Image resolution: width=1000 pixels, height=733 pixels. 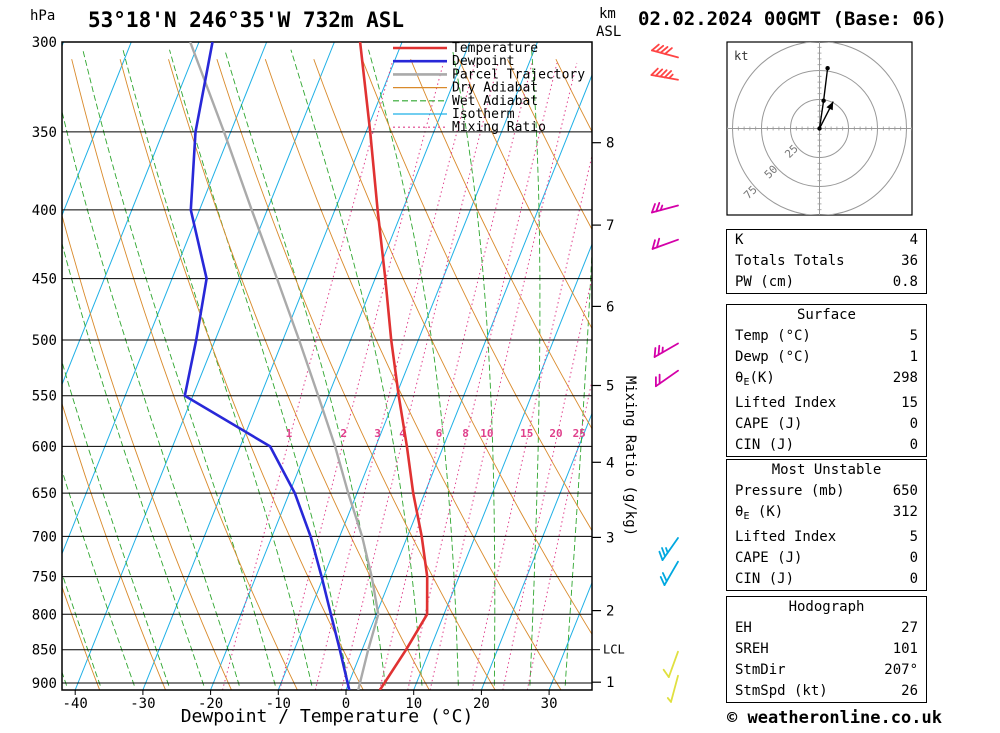 What do you see at coordinates (826, 470) in the screenshot?
I see `table-title: Most Unstable` at bounding box center [826, 470].